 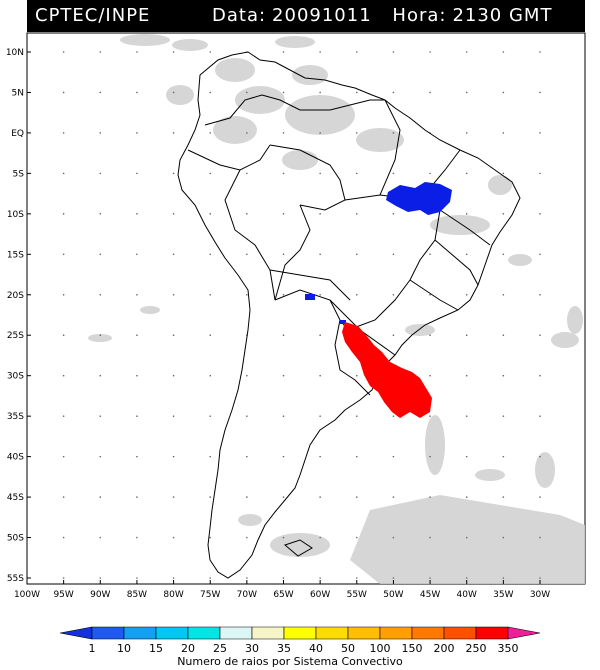 I want to click on colorbar-label: 50, so click(x=348, y=648).